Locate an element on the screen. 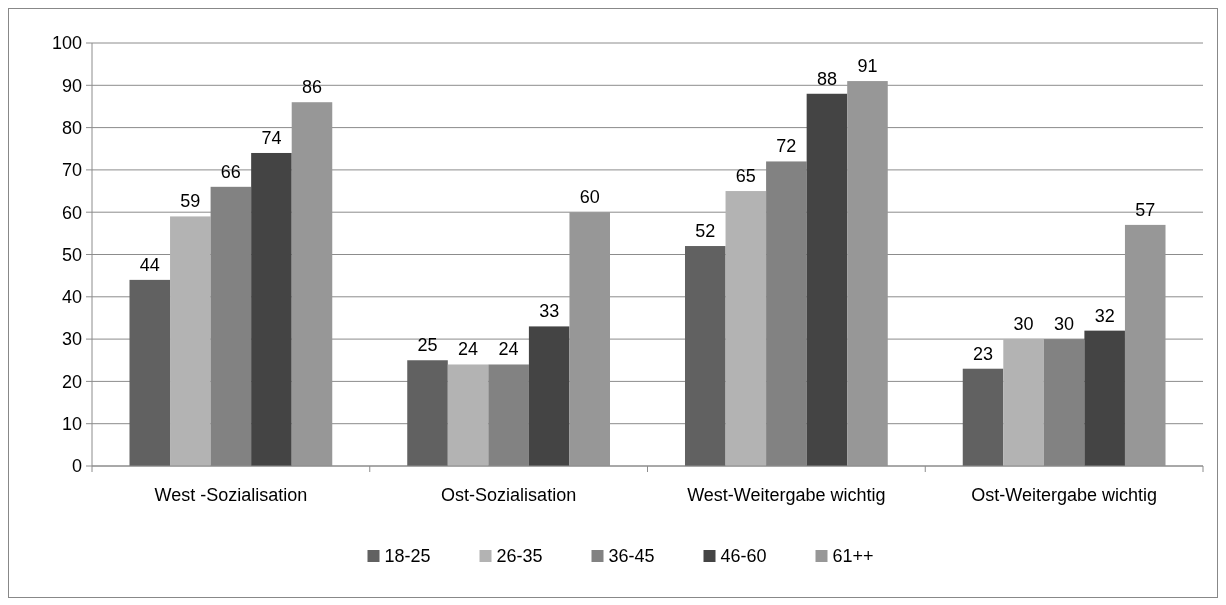 The height and width of the screenshot is (605, 1226). data-label: 88 is located at coordinates (826, 78).